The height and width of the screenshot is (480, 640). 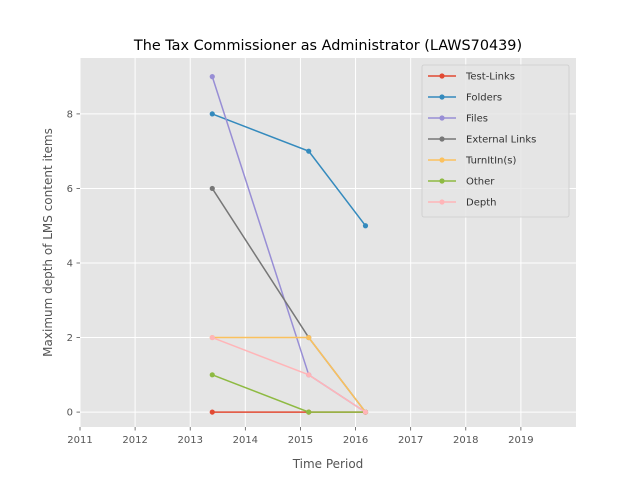 I want to click on legend-item: External Links, so click(x=482, y=140).